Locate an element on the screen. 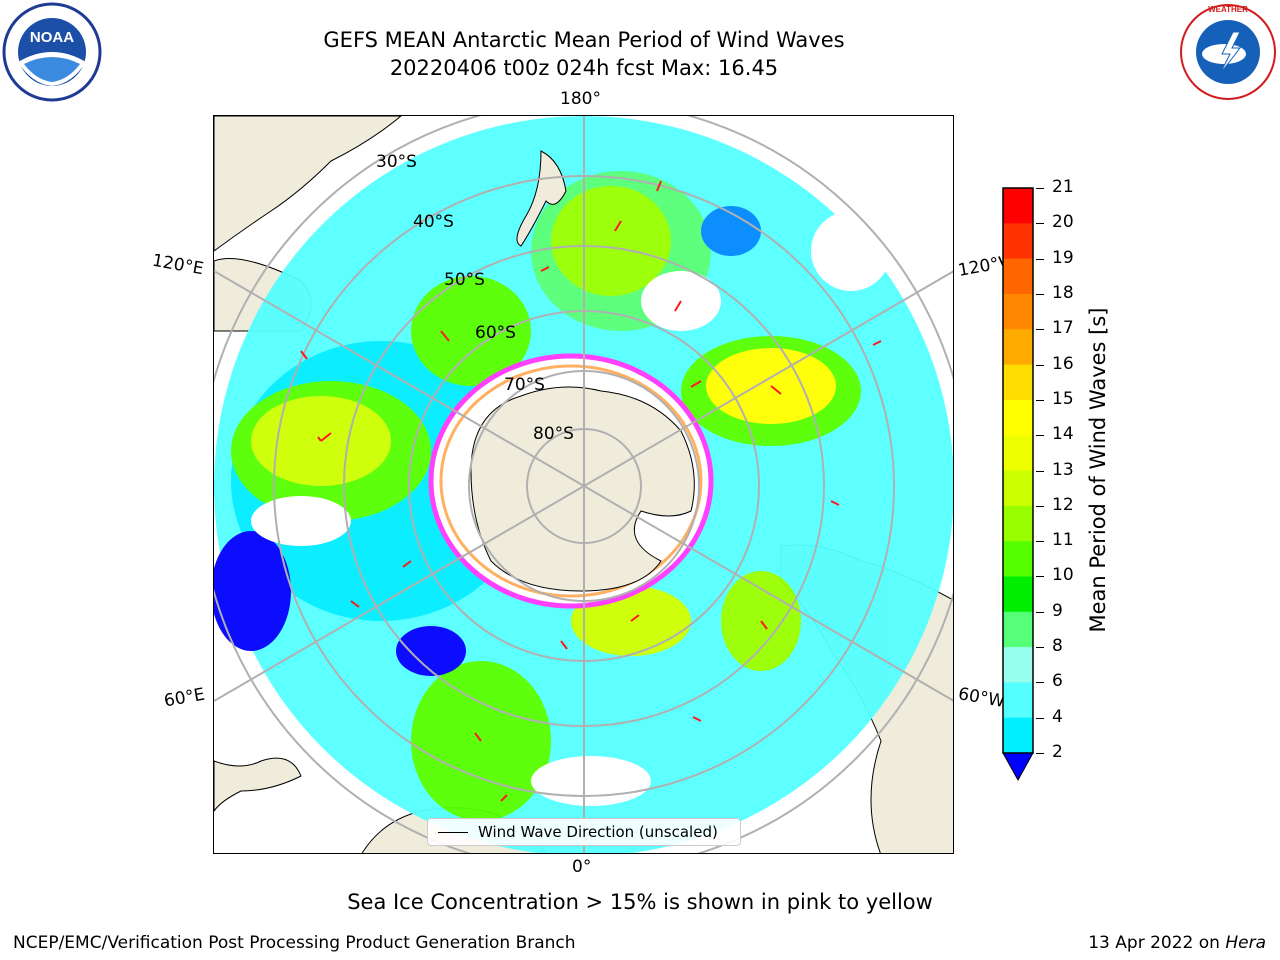 The image size is (1280, 960). colorbar is located at coordinates (1018, 484).